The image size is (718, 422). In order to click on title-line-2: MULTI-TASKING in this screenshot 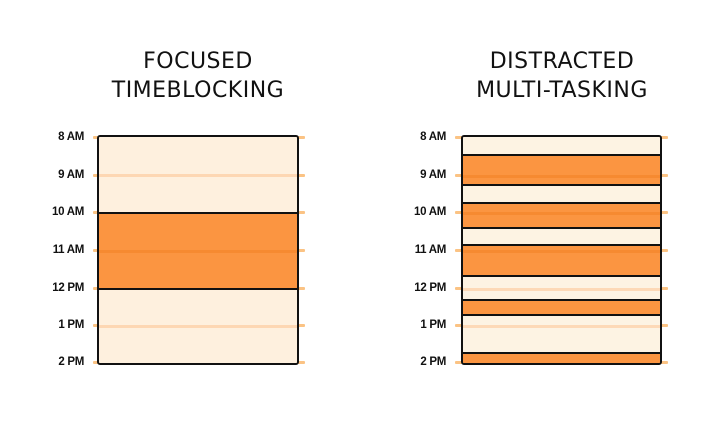, I will do `click(562, 90)`.